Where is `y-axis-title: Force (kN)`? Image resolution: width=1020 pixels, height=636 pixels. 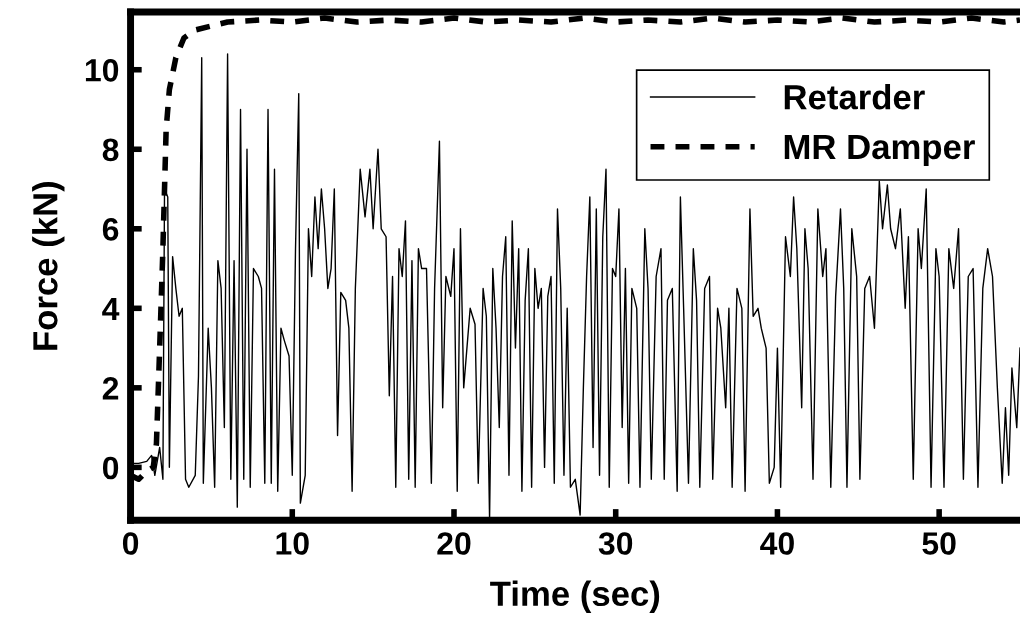 y-axis-title: Force (kN) is located at coordinates (48, 266).